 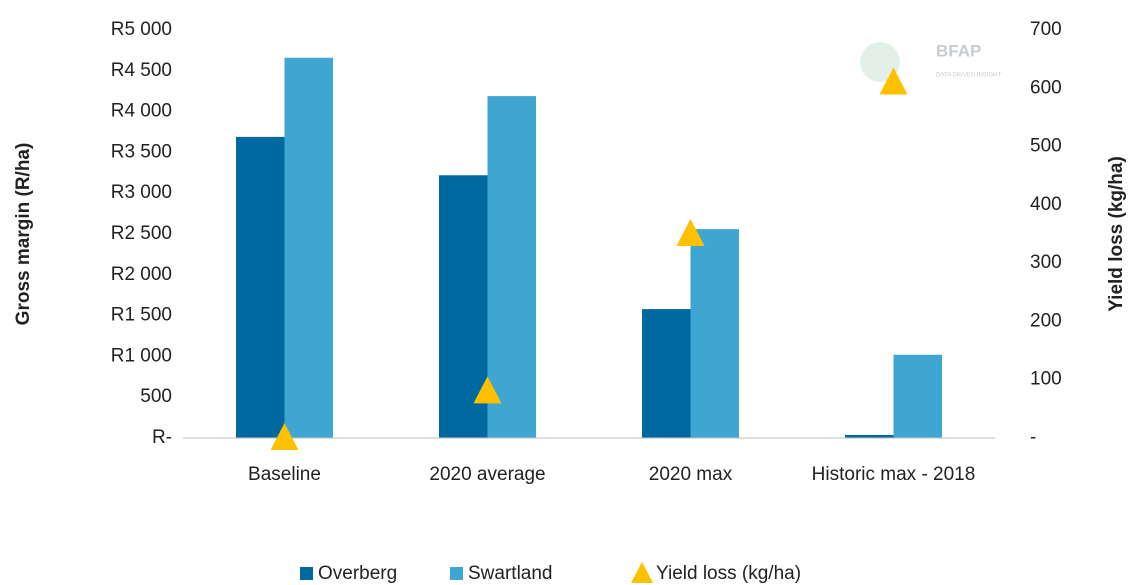 What do you see at coordinates (1116, 234) in the screenshot?
I see `y2-axis-title: Yield loss (kg/ha)` at bounding box center [1116, 234].